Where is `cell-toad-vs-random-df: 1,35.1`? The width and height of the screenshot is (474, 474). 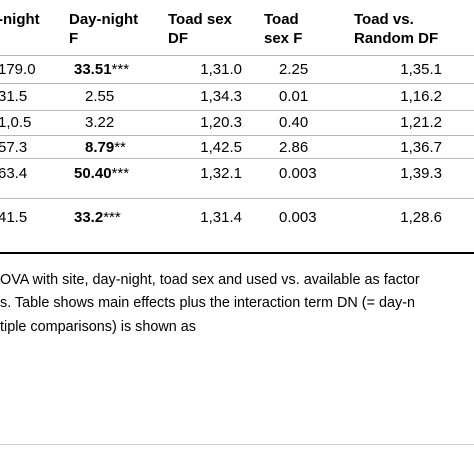 cell-toad-vs-random-df: 1,35.1 is located at coordinates (421, 69).